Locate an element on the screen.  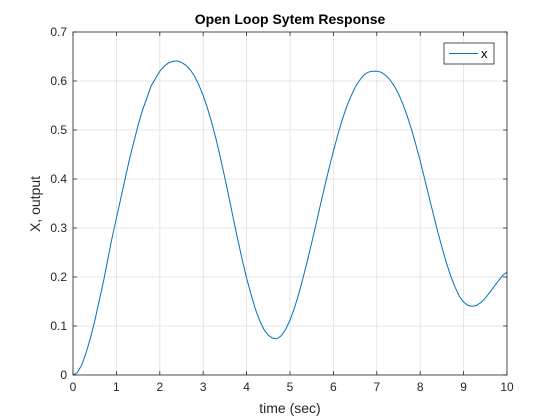
y-tick-label: 0.5 is located at coordinates (58, 130).